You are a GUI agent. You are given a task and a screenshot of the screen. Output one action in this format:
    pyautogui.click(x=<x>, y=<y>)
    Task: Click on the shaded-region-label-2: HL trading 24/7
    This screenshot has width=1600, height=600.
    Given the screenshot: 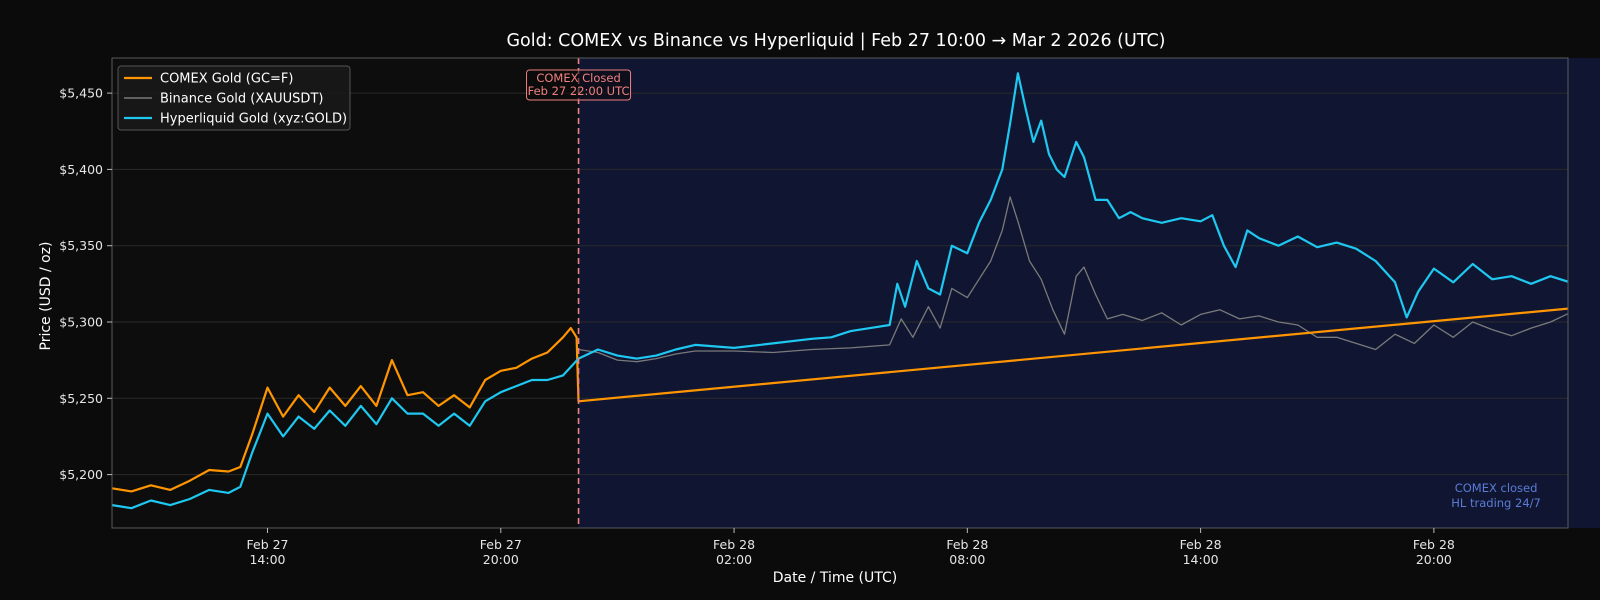 What is the action you would take?
    pyautogui.click(x=1496, y=503)
    